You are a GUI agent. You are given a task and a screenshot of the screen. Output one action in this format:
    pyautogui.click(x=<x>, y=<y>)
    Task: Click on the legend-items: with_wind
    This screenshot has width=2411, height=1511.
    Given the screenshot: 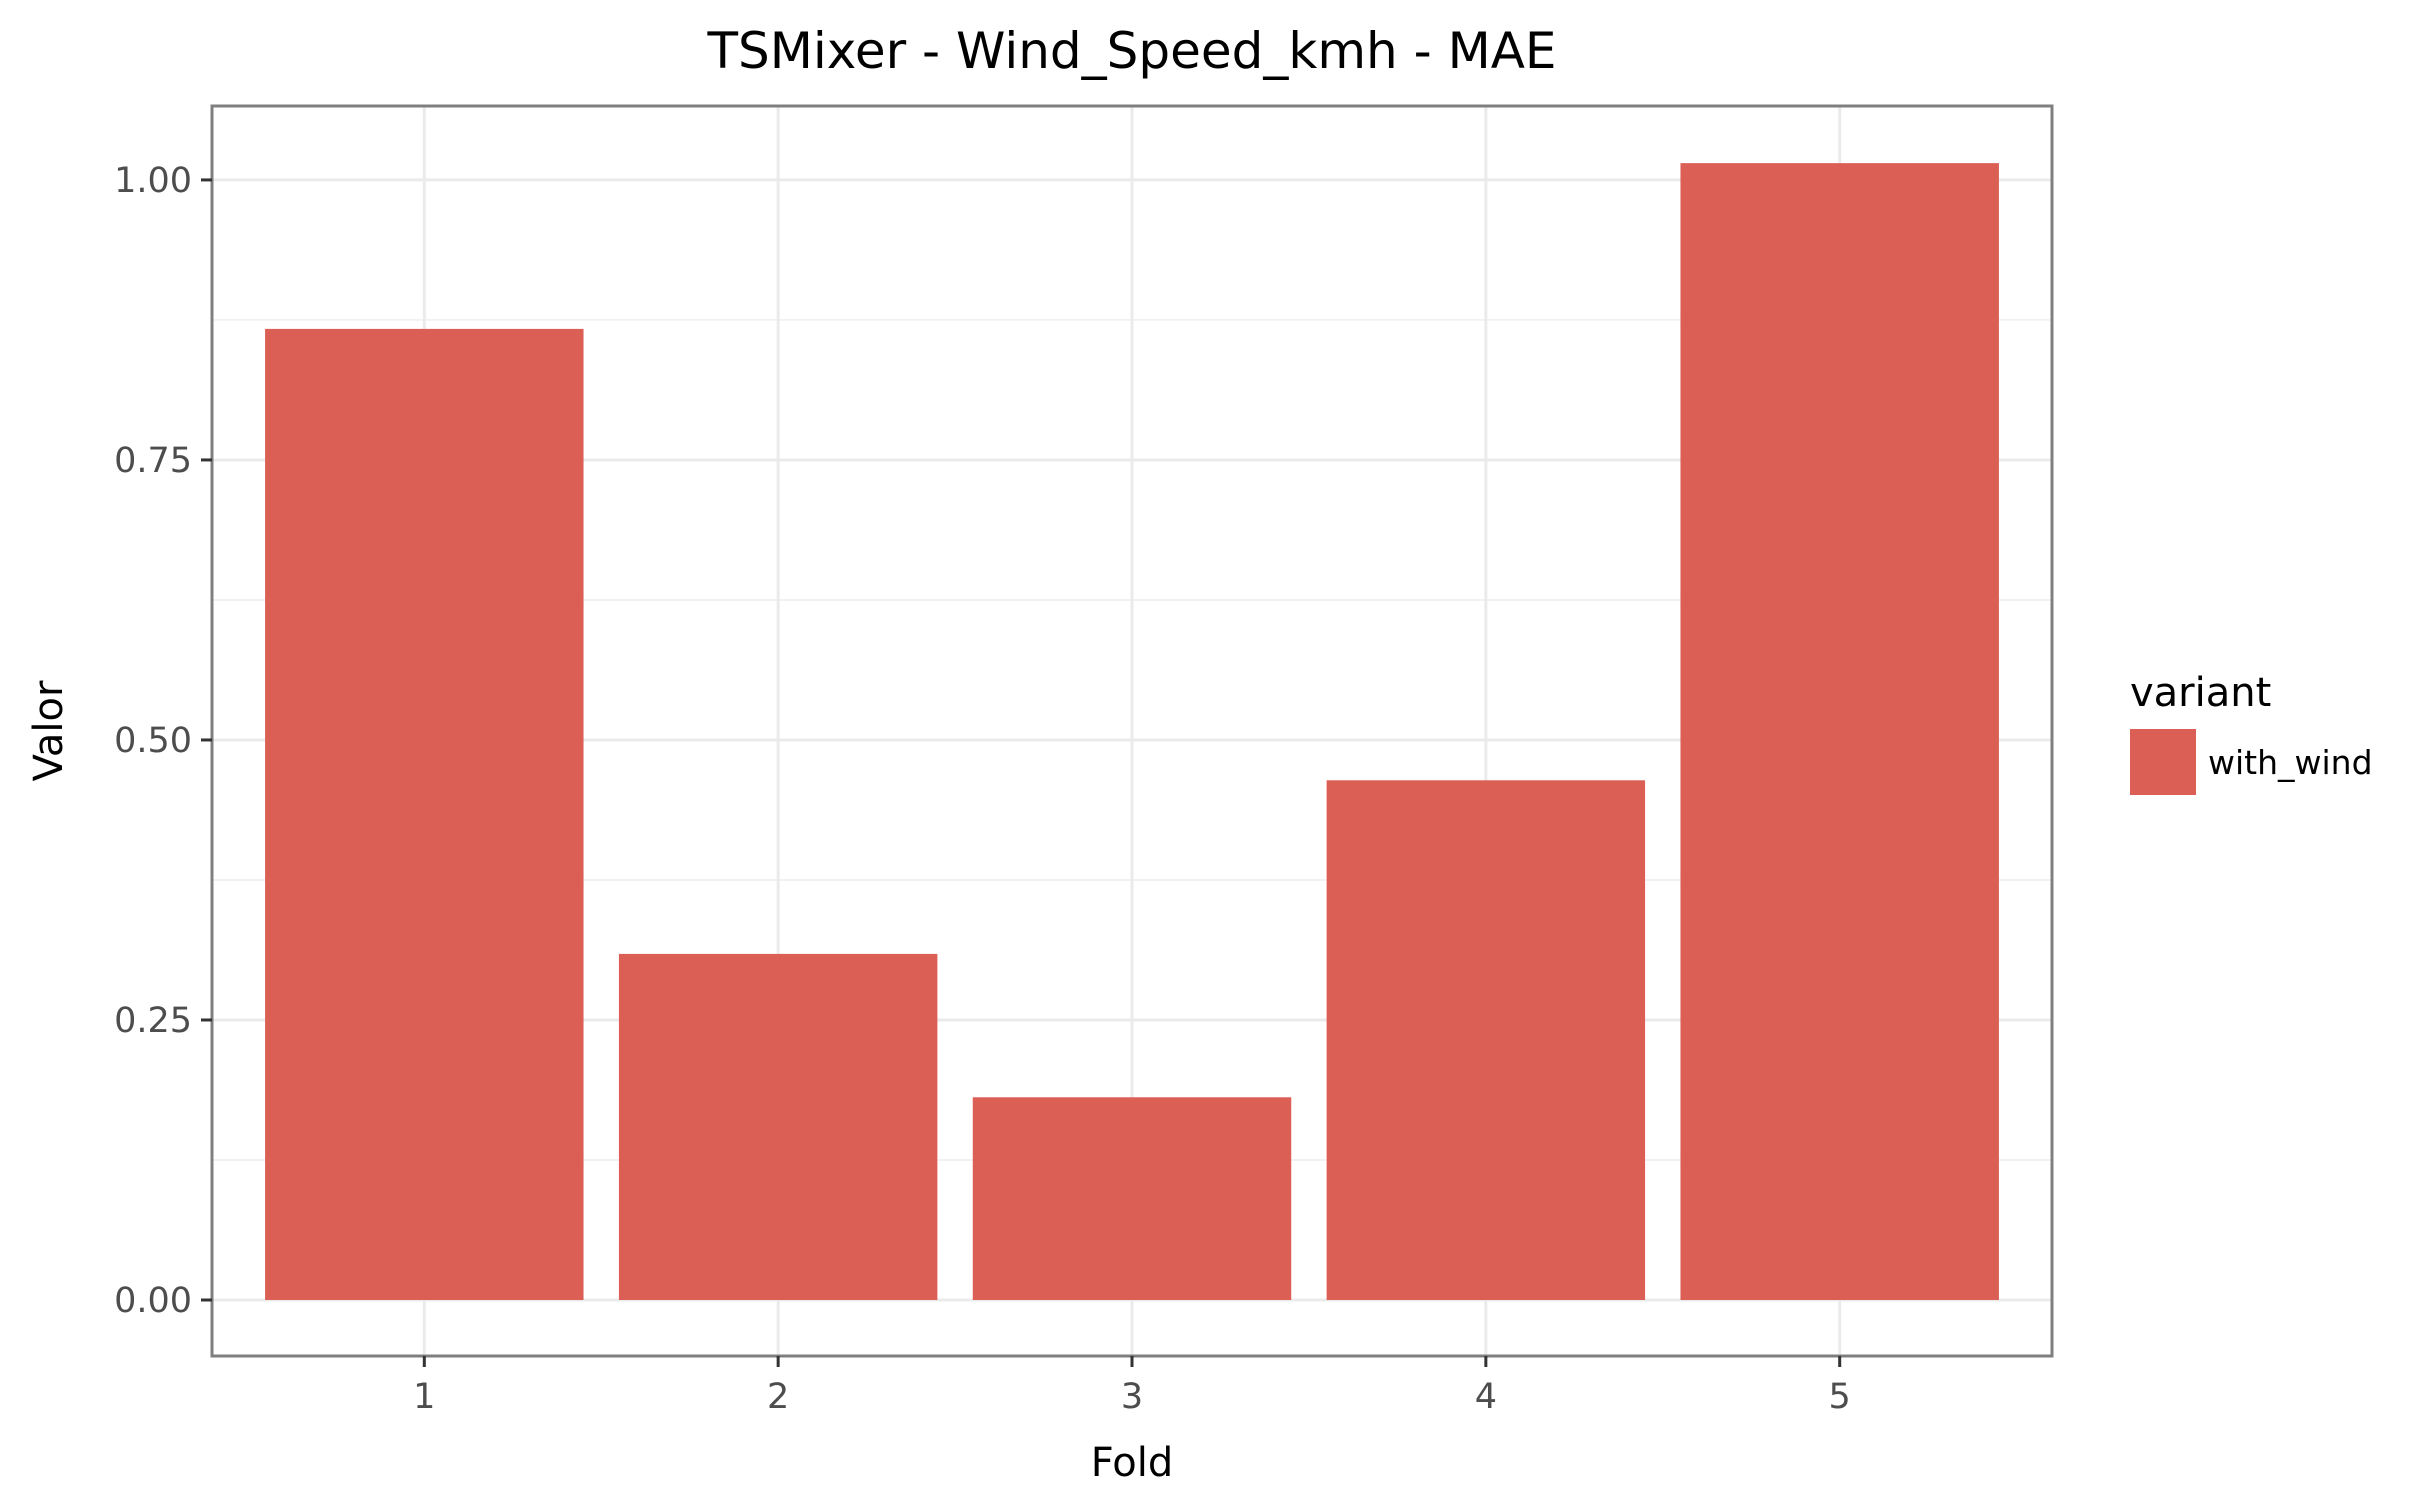 What is the action you would take?
    pyautogui.click(x=2251, y=762)
    